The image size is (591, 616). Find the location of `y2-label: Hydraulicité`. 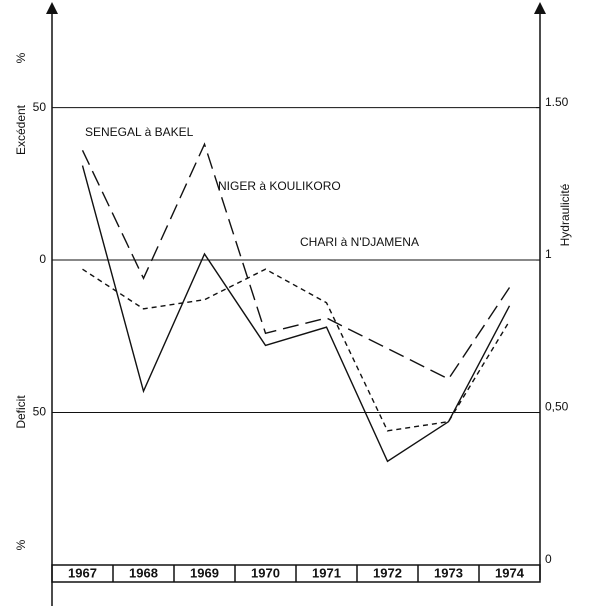

y2-label: Hydraulicité is located at coordinates (565, 214).